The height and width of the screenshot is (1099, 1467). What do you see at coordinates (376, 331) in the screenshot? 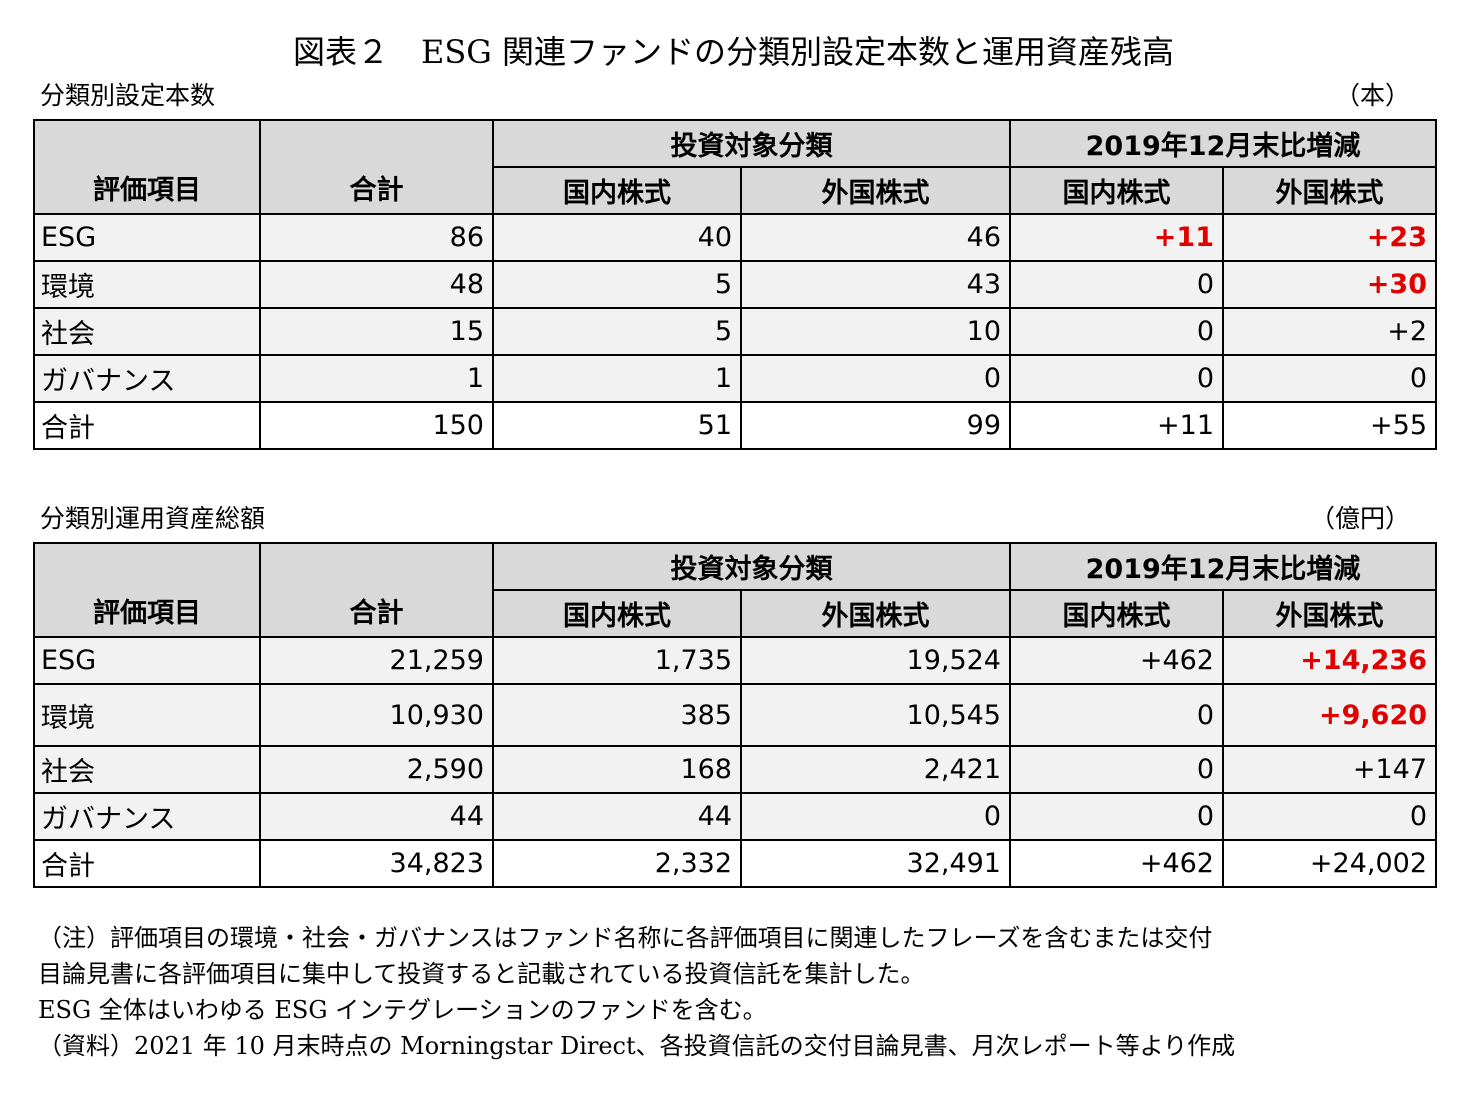
I see `row-total: 15` at bounding box center [376, 331].